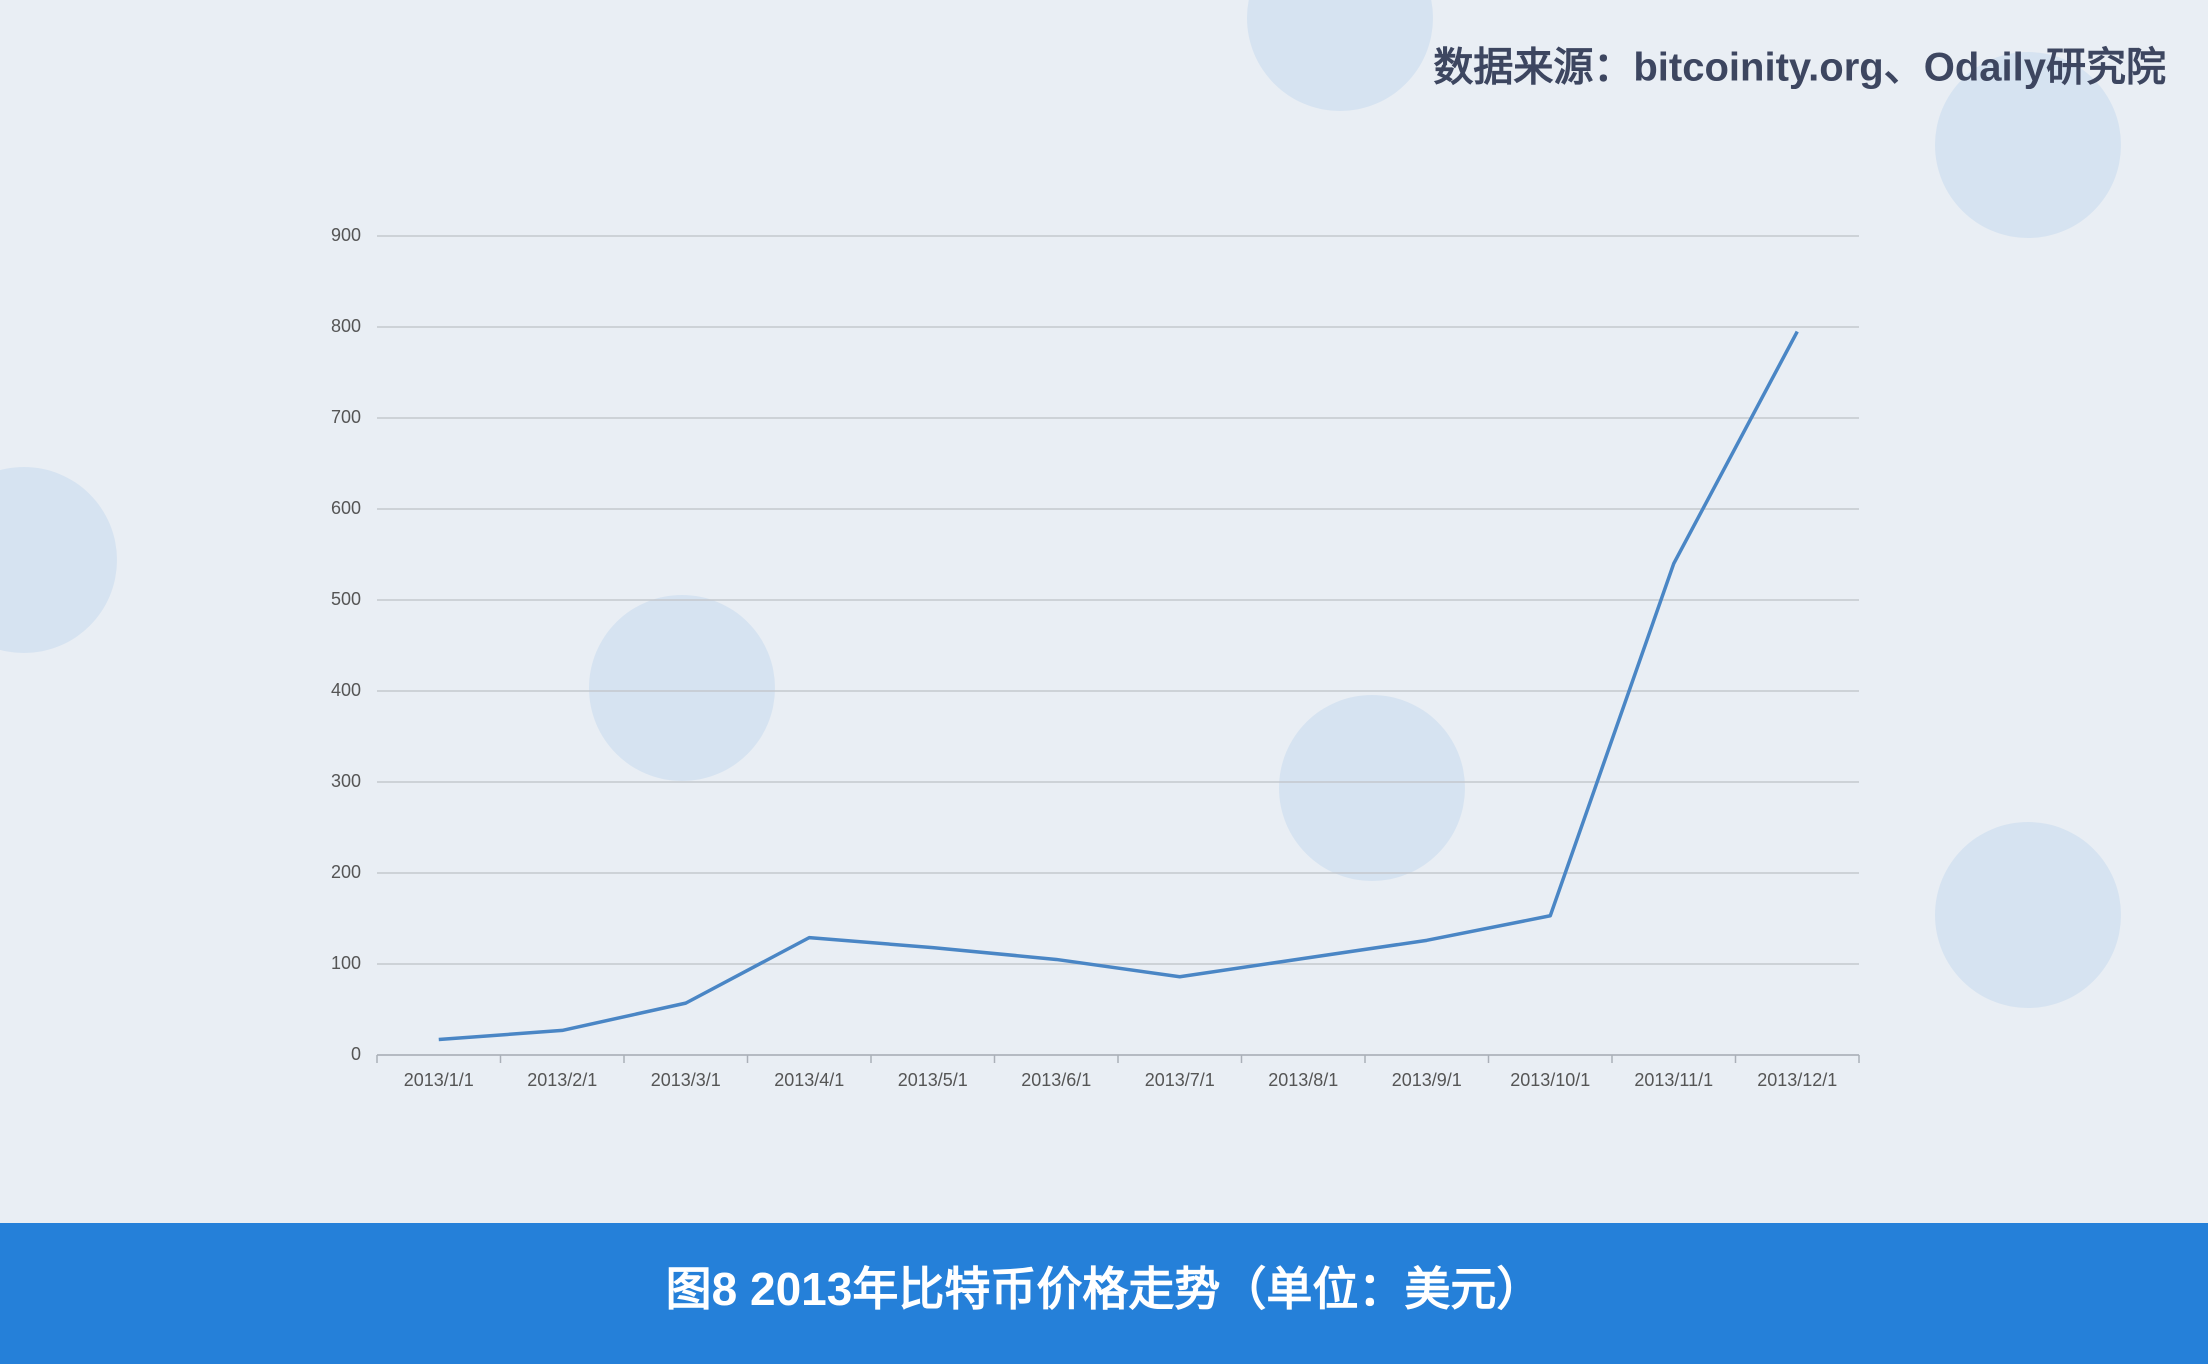  I want to click on x-tick-label: 2013/5/1, so click(933, 1080).